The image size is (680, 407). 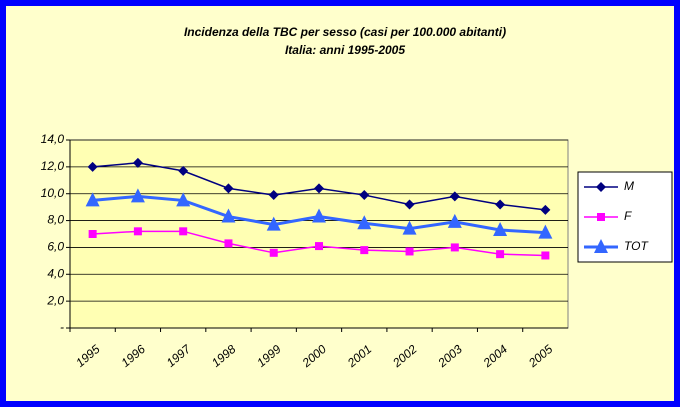 I want to click on y-tick-label: 4,0, so click(x=55, y=273).